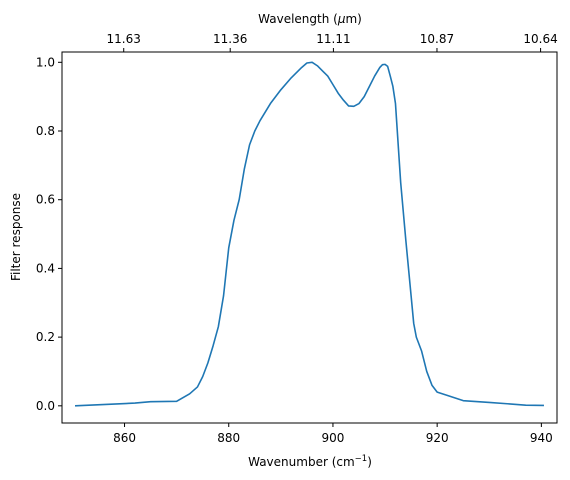  I want to click on x-axis-ticks: 860 880 900 920 940, so click(333, 434).